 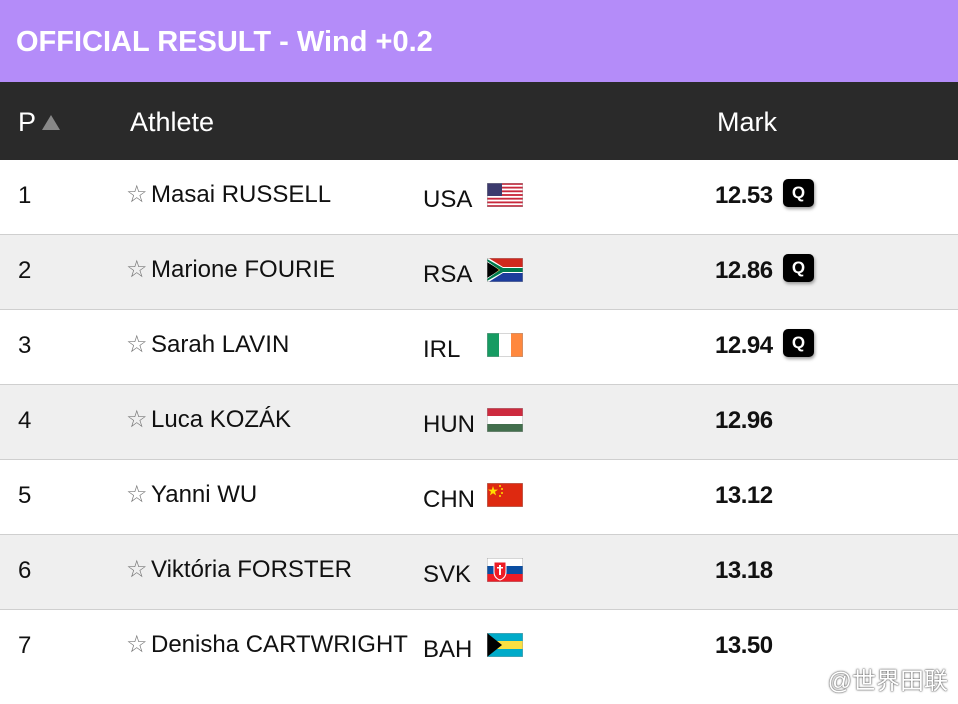 What do you see at coordinates (449, 499) in the screenshot?
I see `country-code: CHN` at bounding box center [449, 499].